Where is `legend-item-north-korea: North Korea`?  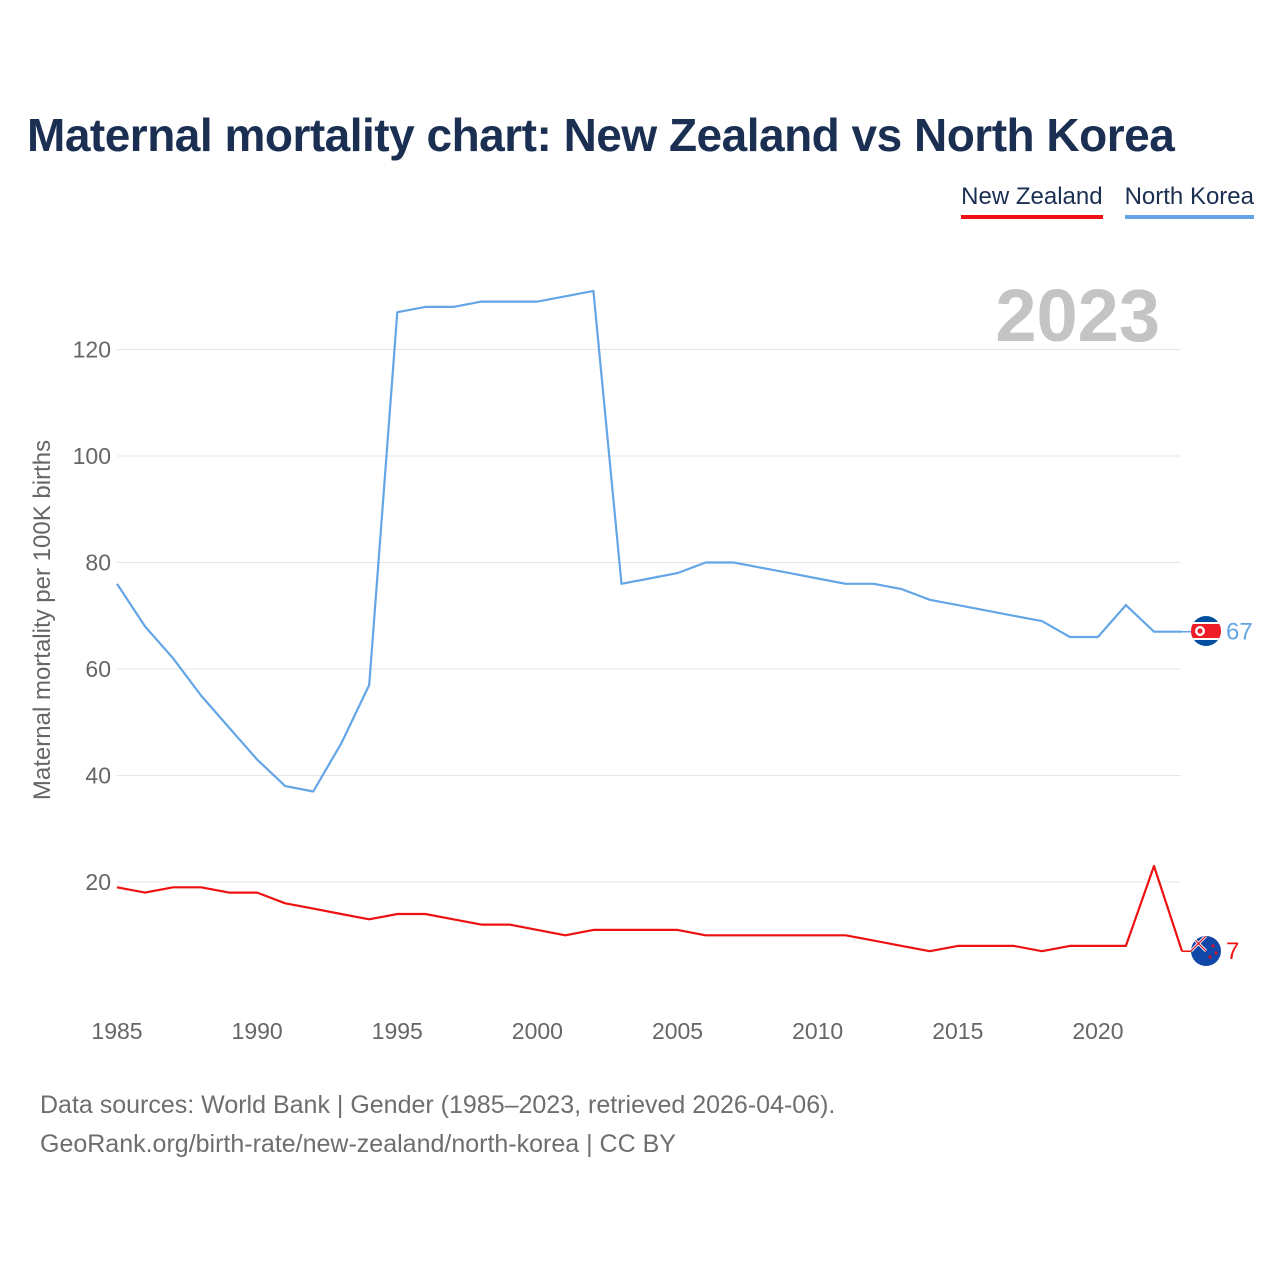 legend-item-north-korea: North Korea is located at coordinates (1189, 201).